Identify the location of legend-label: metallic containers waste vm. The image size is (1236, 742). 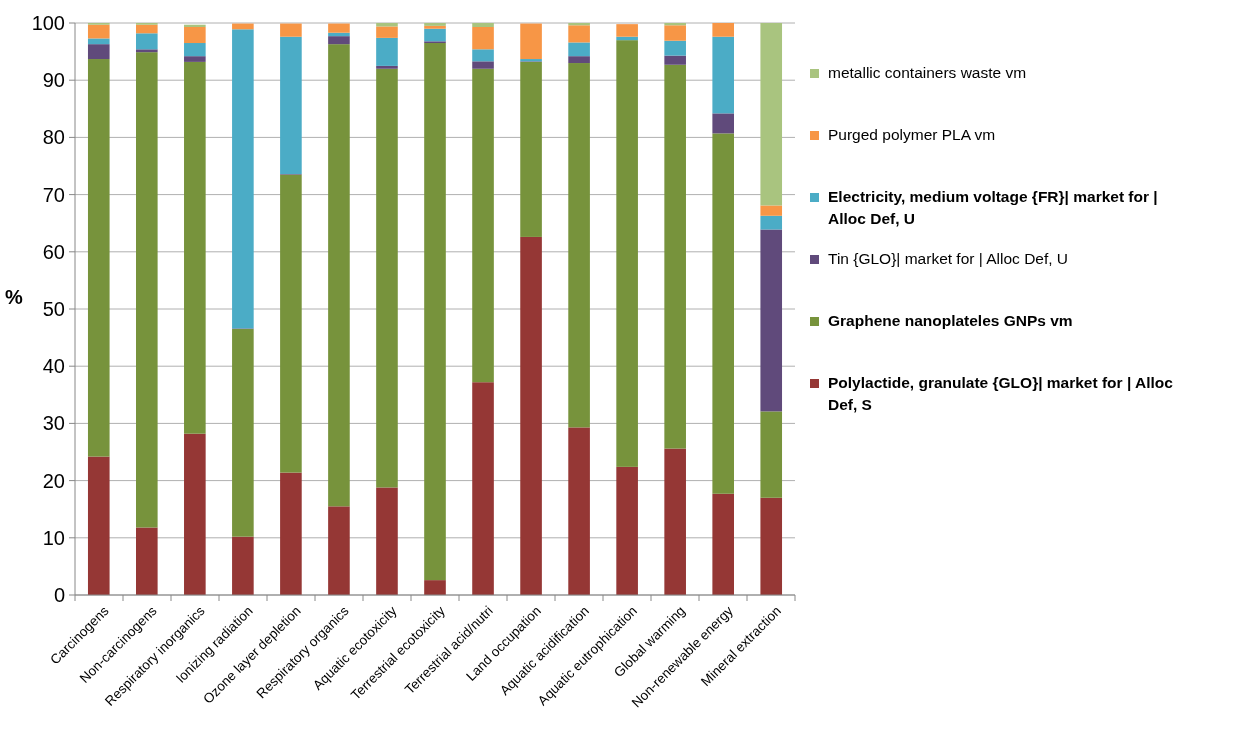
(927, 72).